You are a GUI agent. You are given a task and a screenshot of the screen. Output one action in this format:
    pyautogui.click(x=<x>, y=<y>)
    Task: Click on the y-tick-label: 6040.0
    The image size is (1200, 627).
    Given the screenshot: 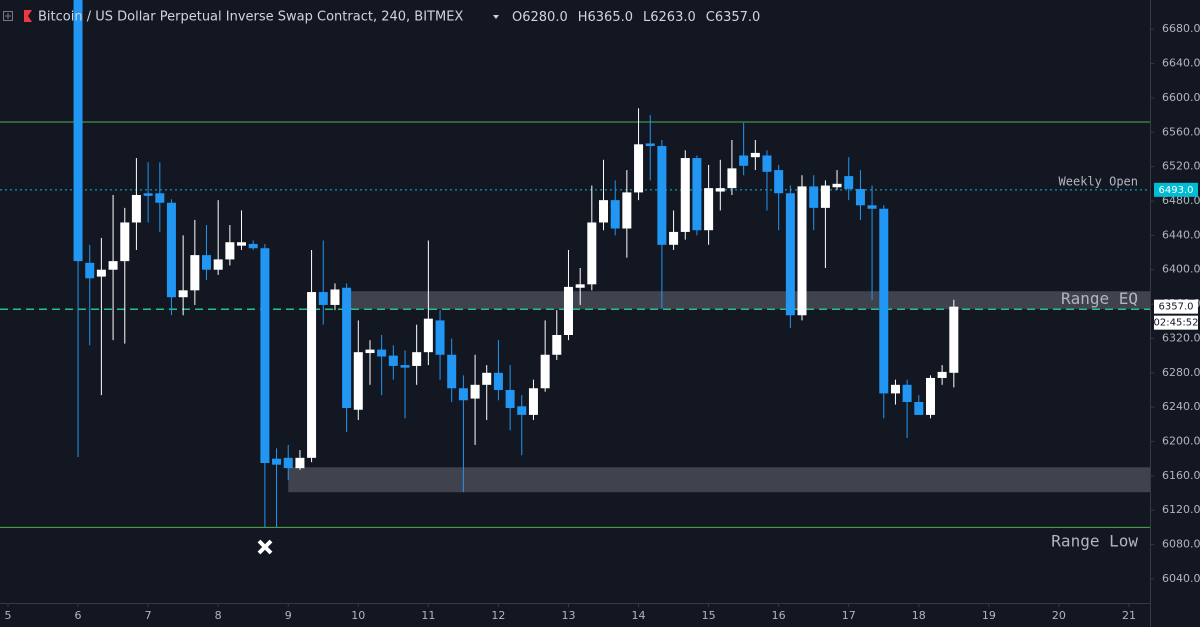 What is the action you would take?
    pyautogui.click(x=1181, y=578)
    